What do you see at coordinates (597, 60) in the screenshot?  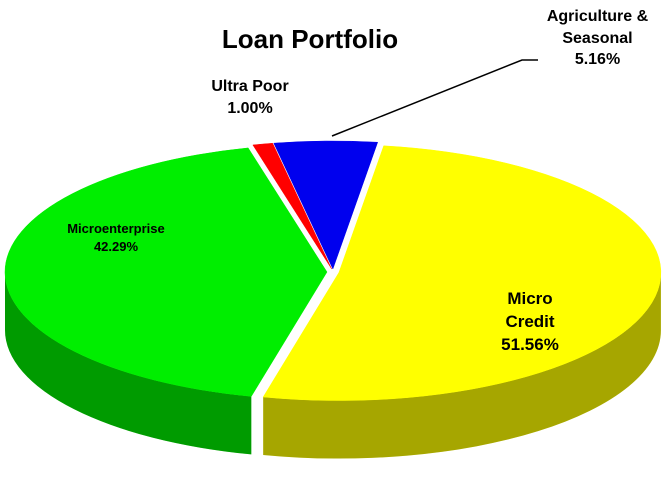 I see `value-label: 5.16%` at bounding box center [597, 60].